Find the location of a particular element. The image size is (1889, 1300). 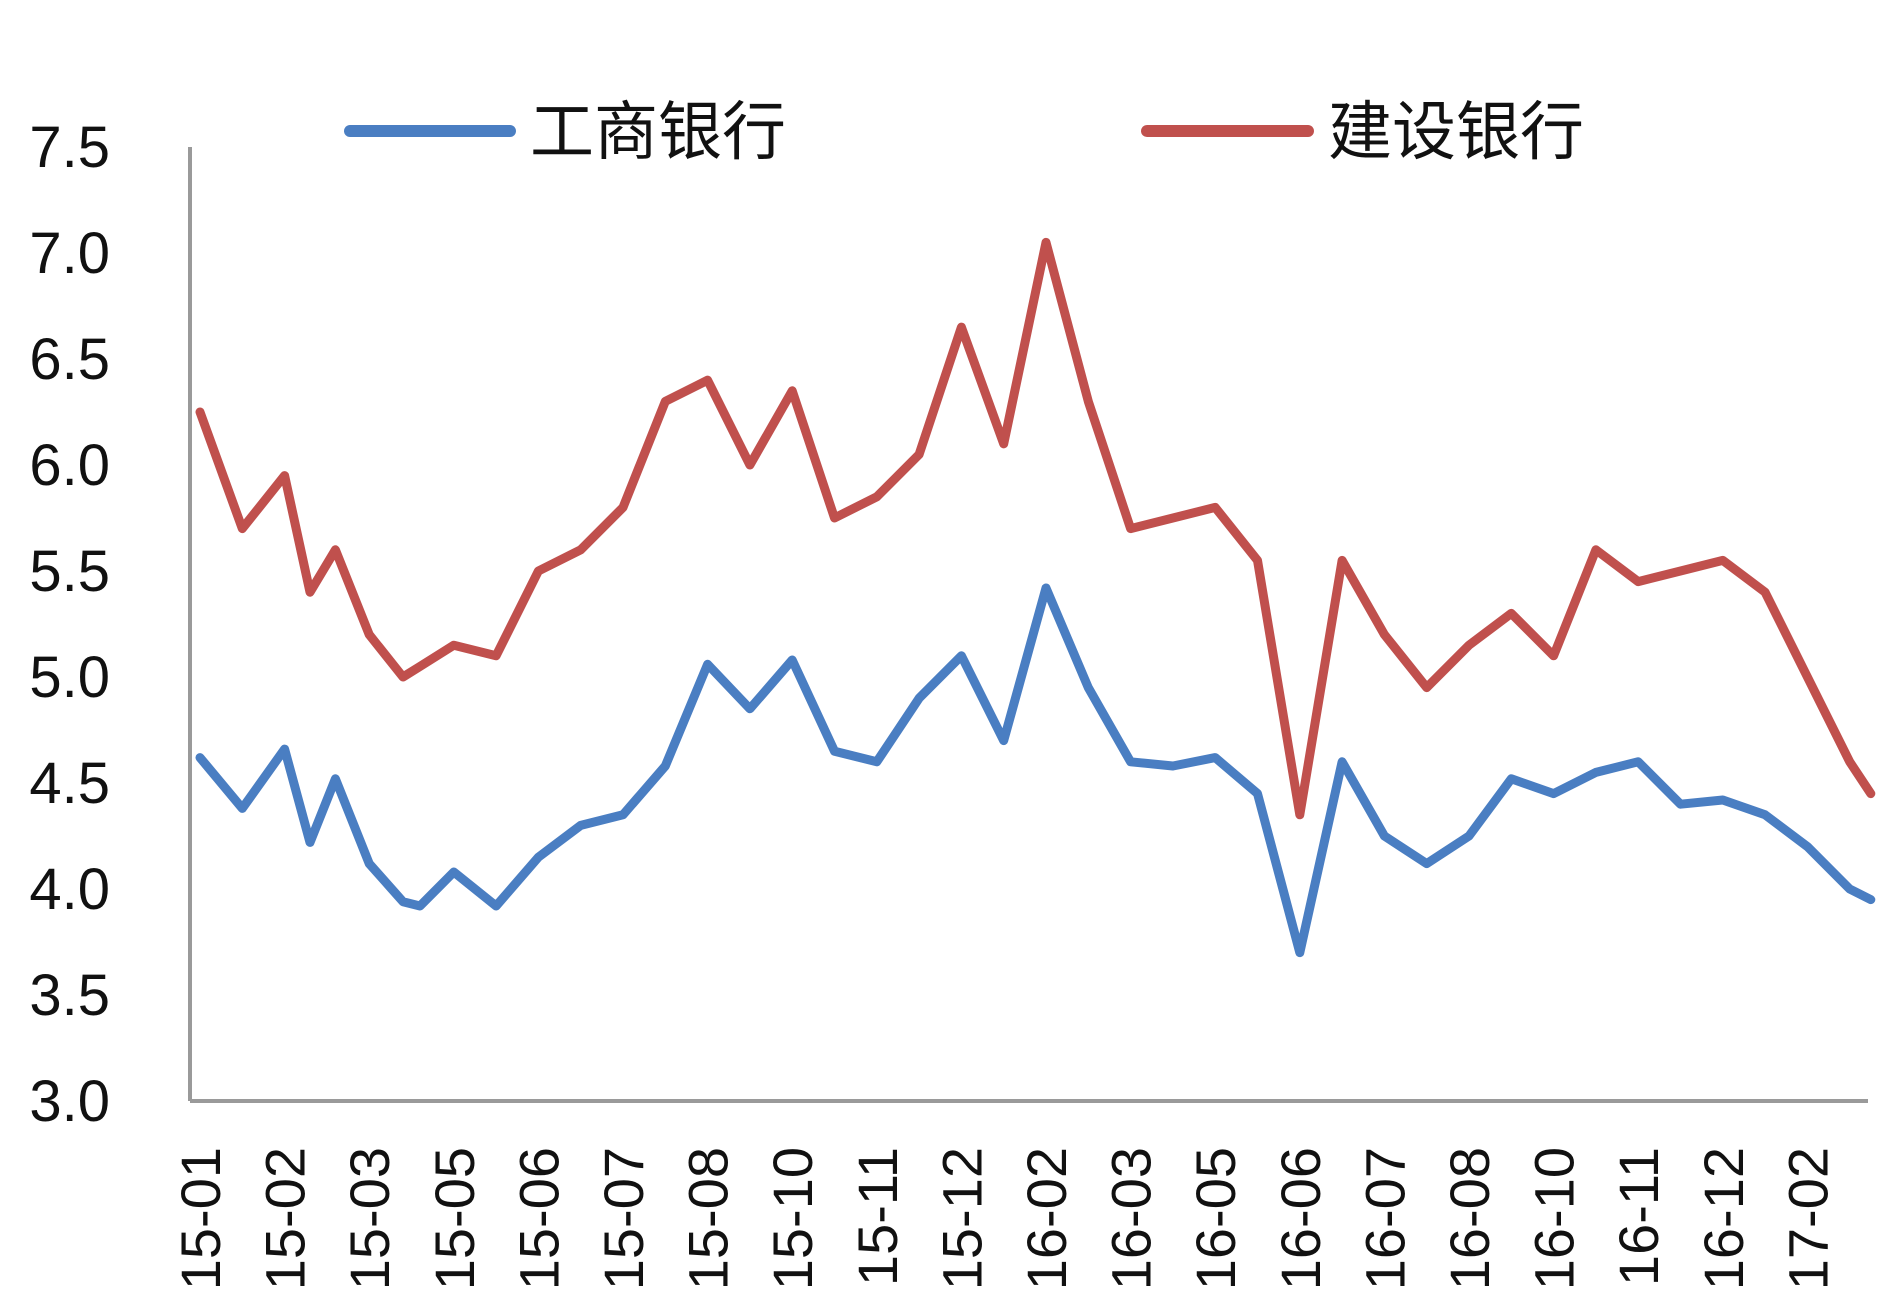

x-tick-label: 15-11 is located at coordinates (877, 1216).